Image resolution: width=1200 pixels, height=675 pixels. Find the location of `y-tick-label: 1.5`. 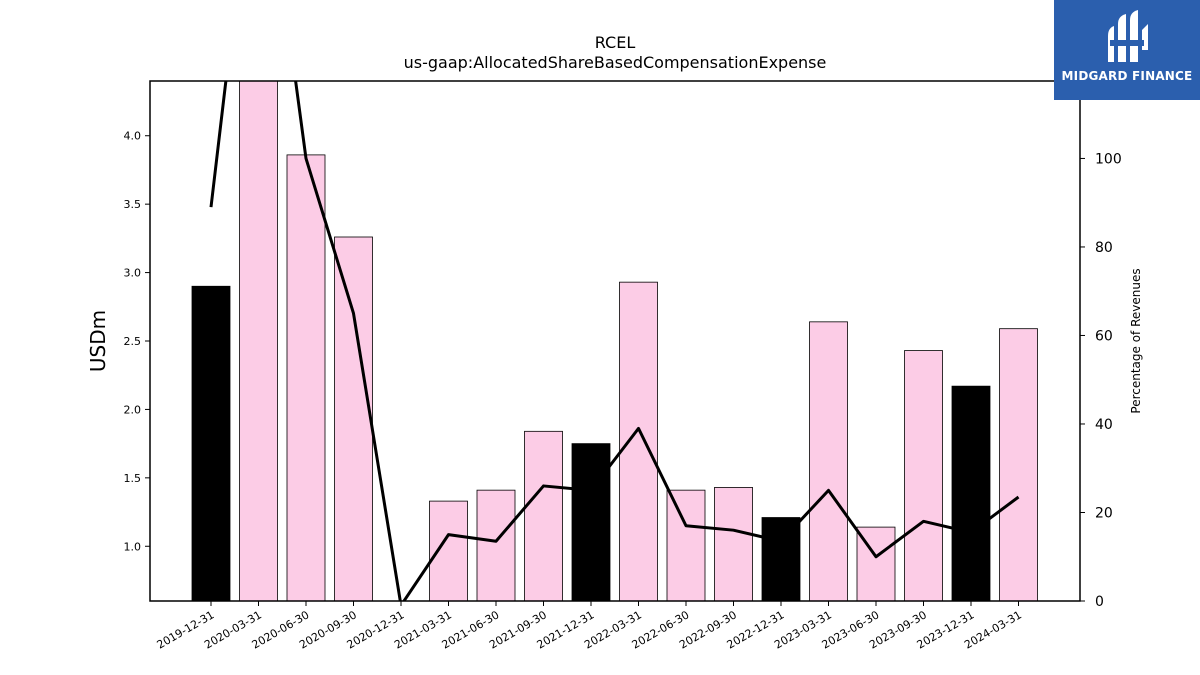

y-tick-label: 1.5 is located at coordinates (133, 478).